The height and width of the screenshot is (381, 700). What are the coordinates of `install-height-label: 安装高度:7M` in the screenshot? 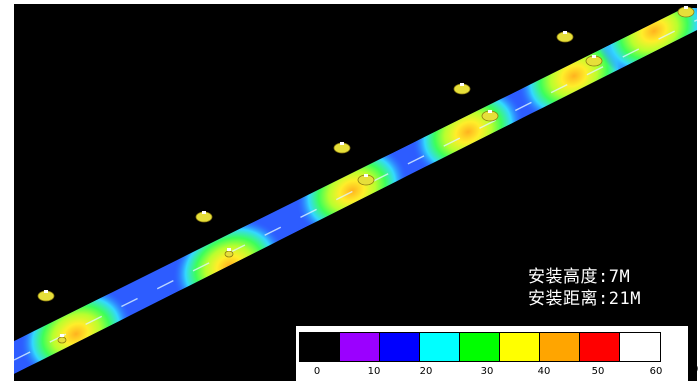 It's located at (579, 277).